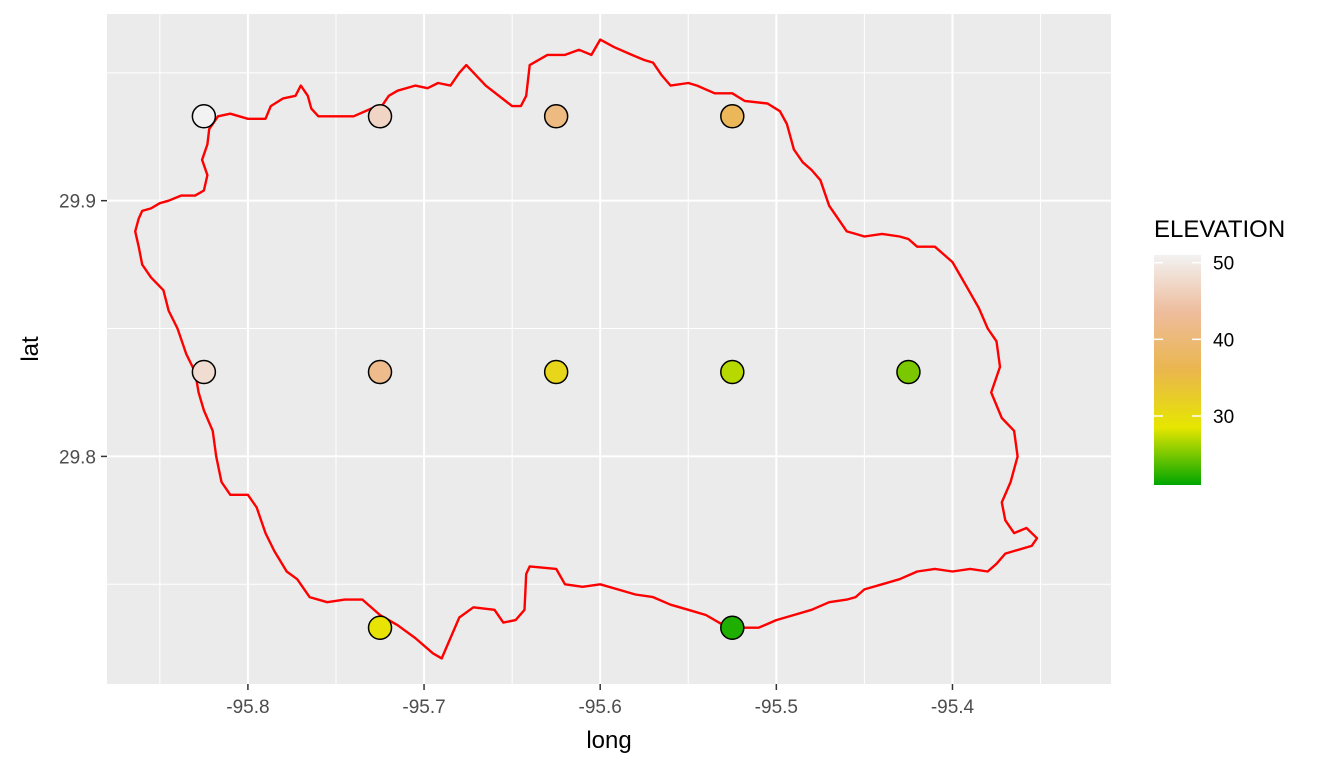 This screenshot has height=768, width=1344. I want to click on legend-tick-label: 50, so click(1223, 264).